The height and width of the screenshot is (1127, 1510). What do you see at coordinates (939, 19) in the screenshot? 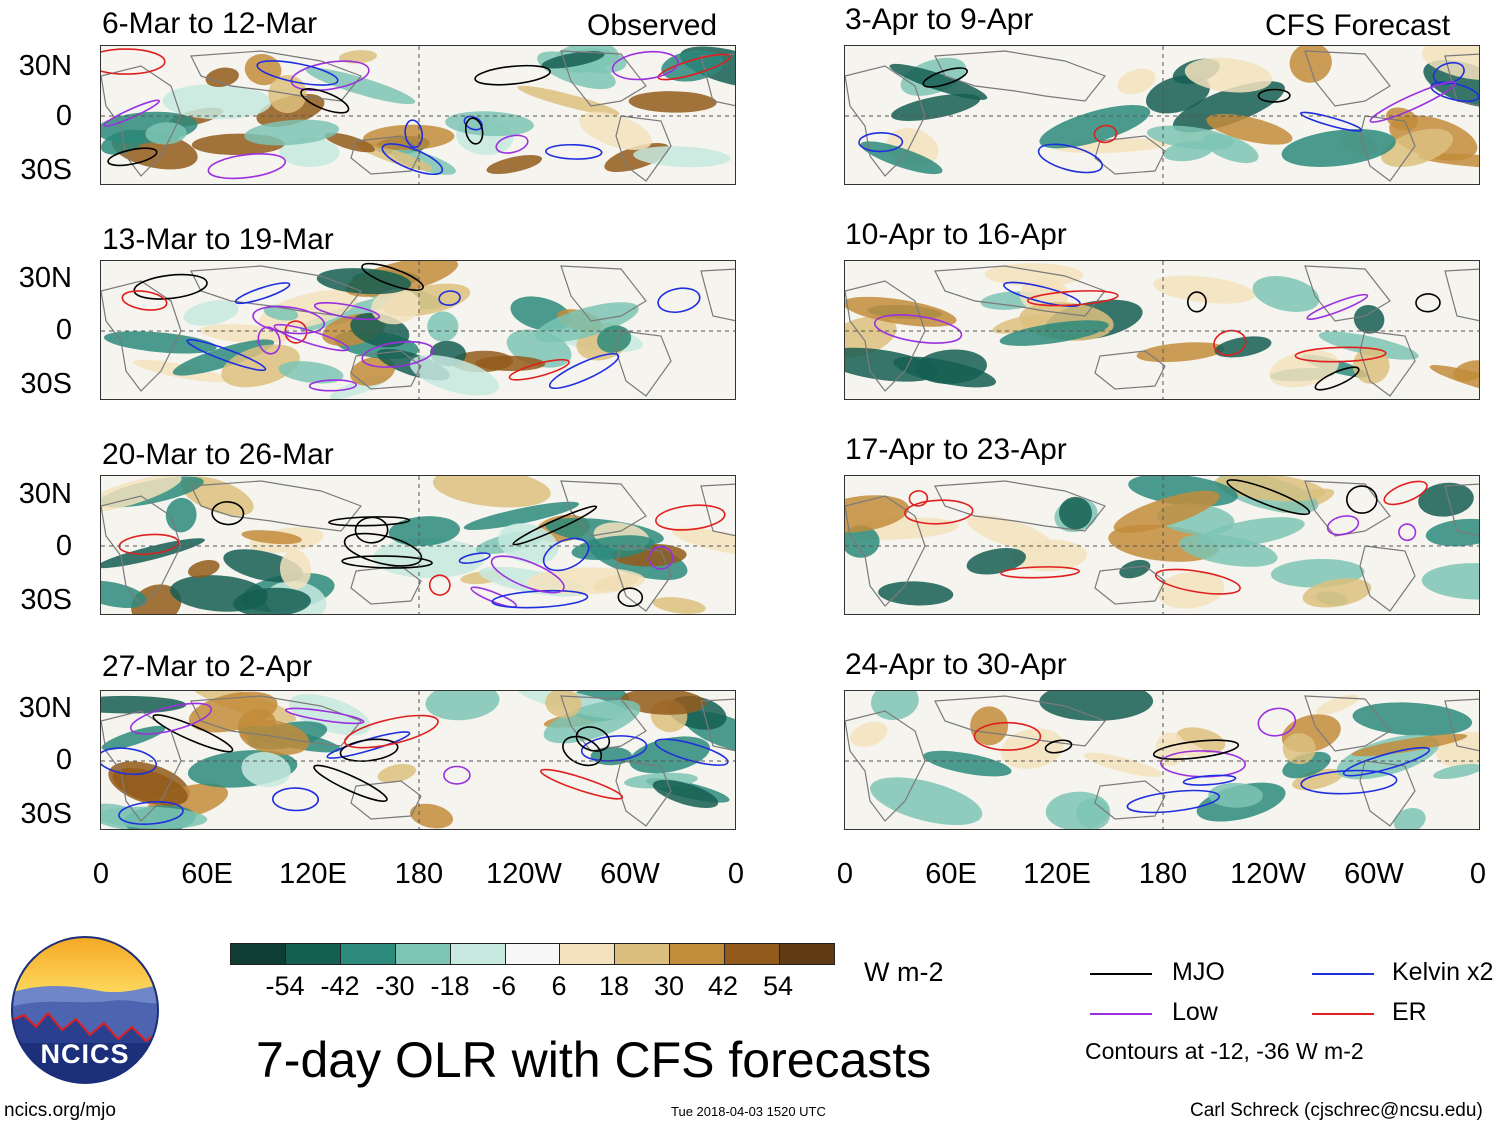
I see `panel-title: 3-Apr to 9-Apr` at bounding box center [939, 19].